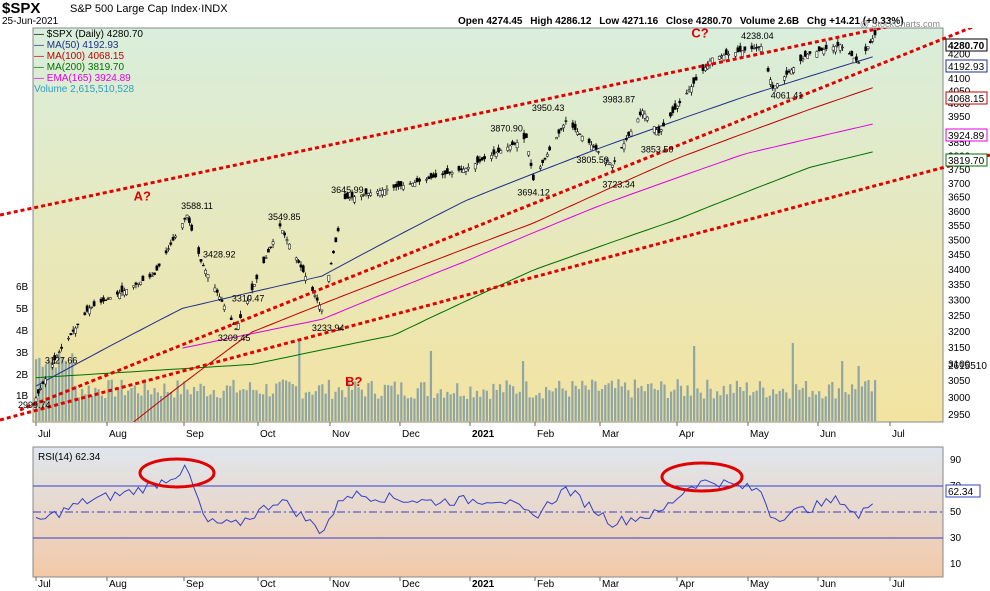  I want to click on rsi-tick-label: 30, so click(956, 538).